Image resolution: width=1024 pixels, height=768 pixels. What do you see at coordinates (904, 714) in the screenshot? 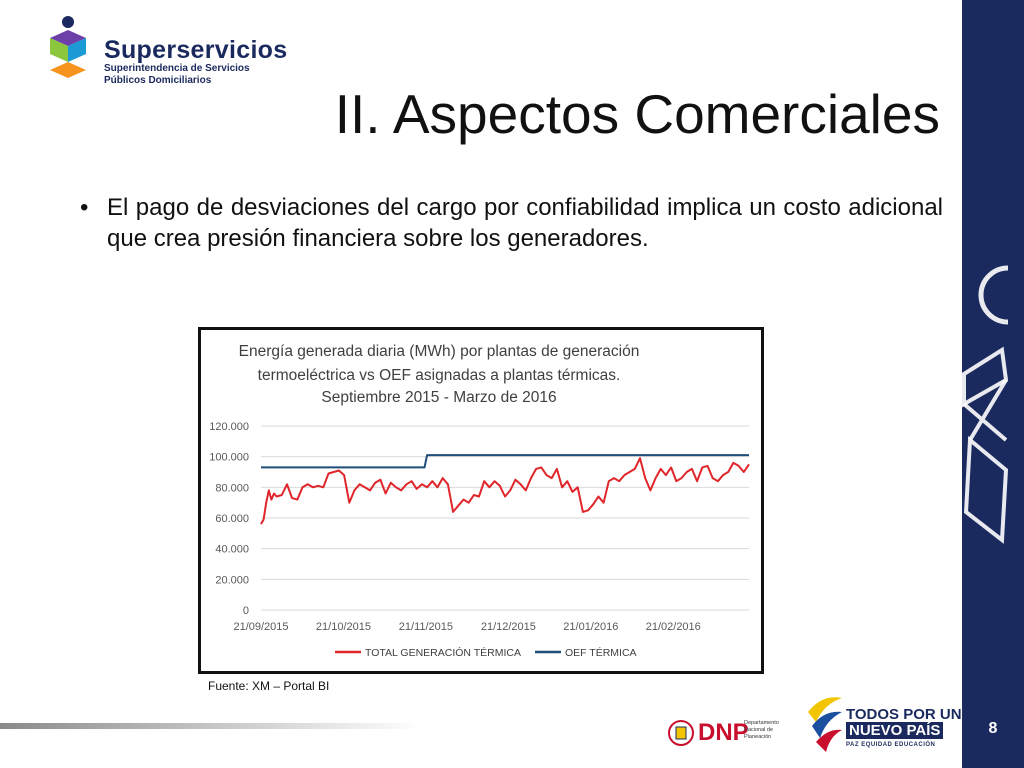
I see `tpnp-line1: TODOS POR UN` at bounding box center [904, 714].